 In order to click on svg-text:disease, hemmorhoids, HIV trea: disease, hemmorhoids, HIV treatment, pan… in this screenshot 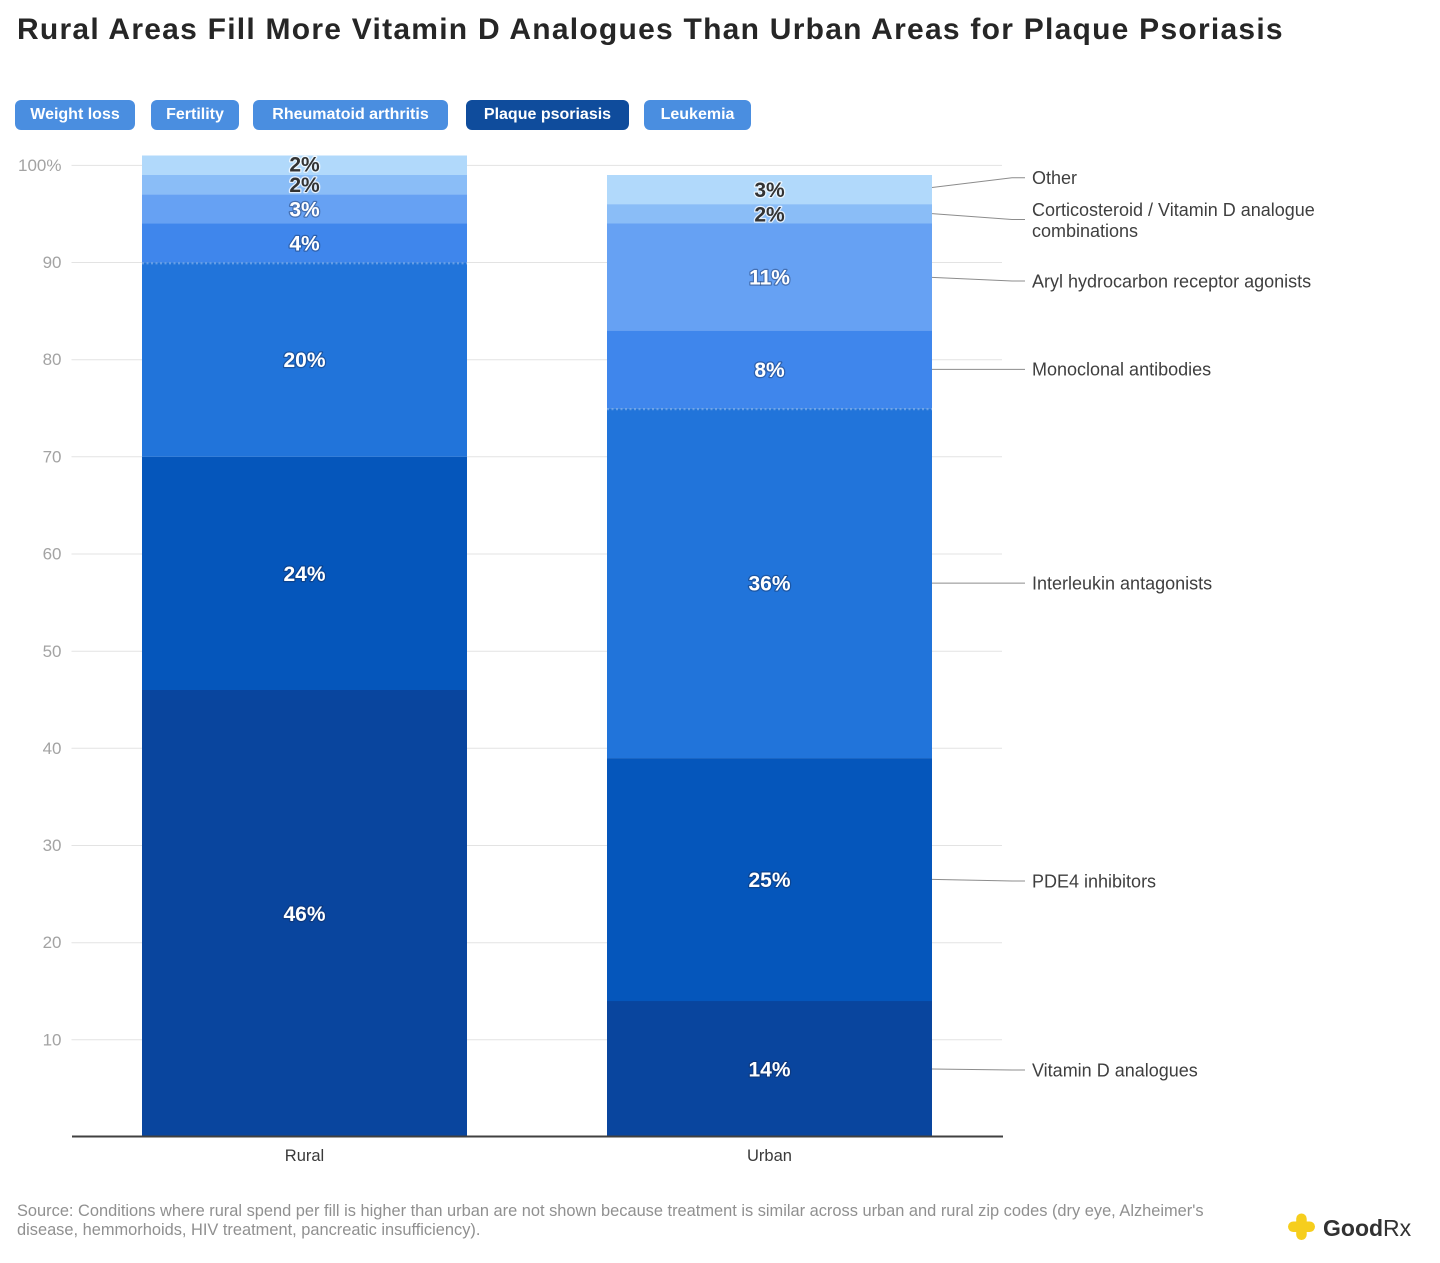, I will do `click(248, 1230)`.